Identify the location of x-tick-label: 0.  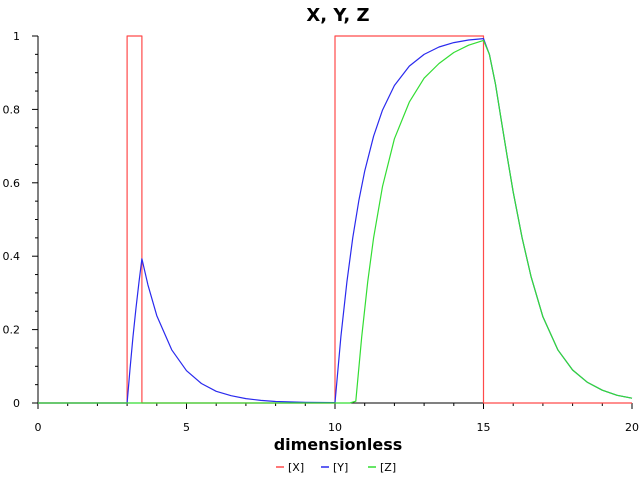
(38, 427).